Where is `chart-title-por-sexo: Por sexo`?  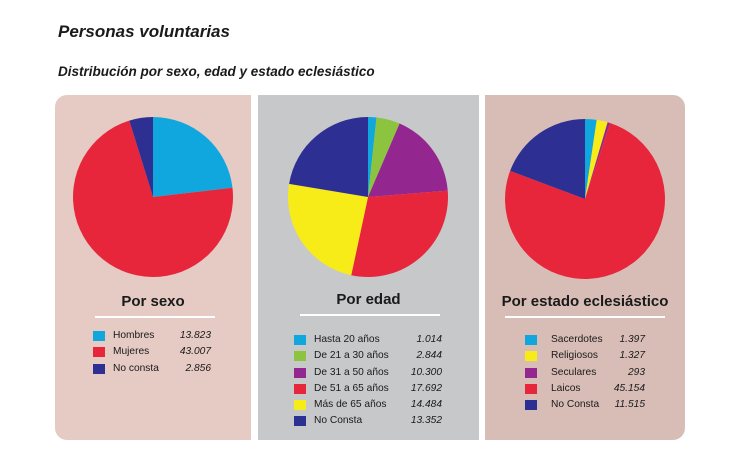
chart-title-por-sexo: Por sexo is located at coordinates (153, 301).